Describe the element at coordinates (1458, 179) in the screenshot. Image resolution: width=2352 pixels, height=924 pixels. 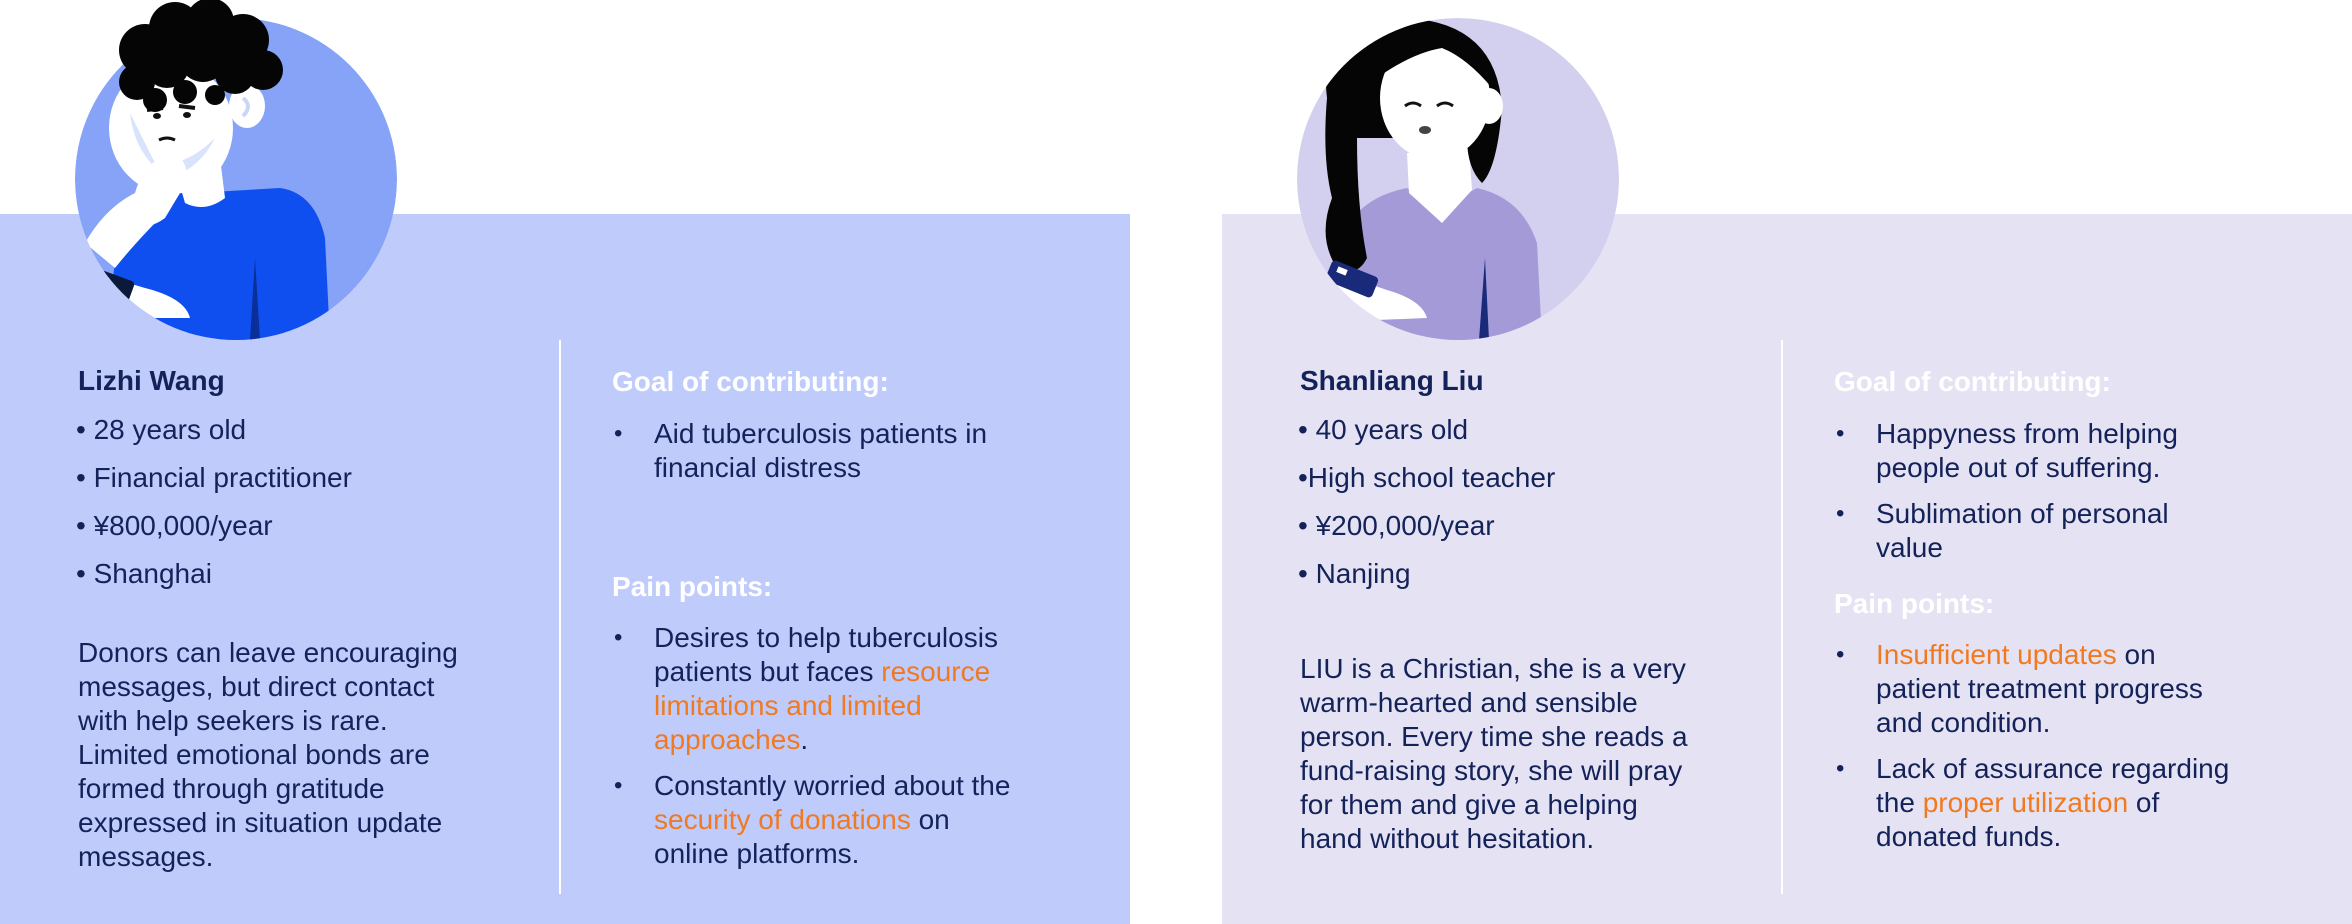
I see `avatar-shanliang-liu` at that location.